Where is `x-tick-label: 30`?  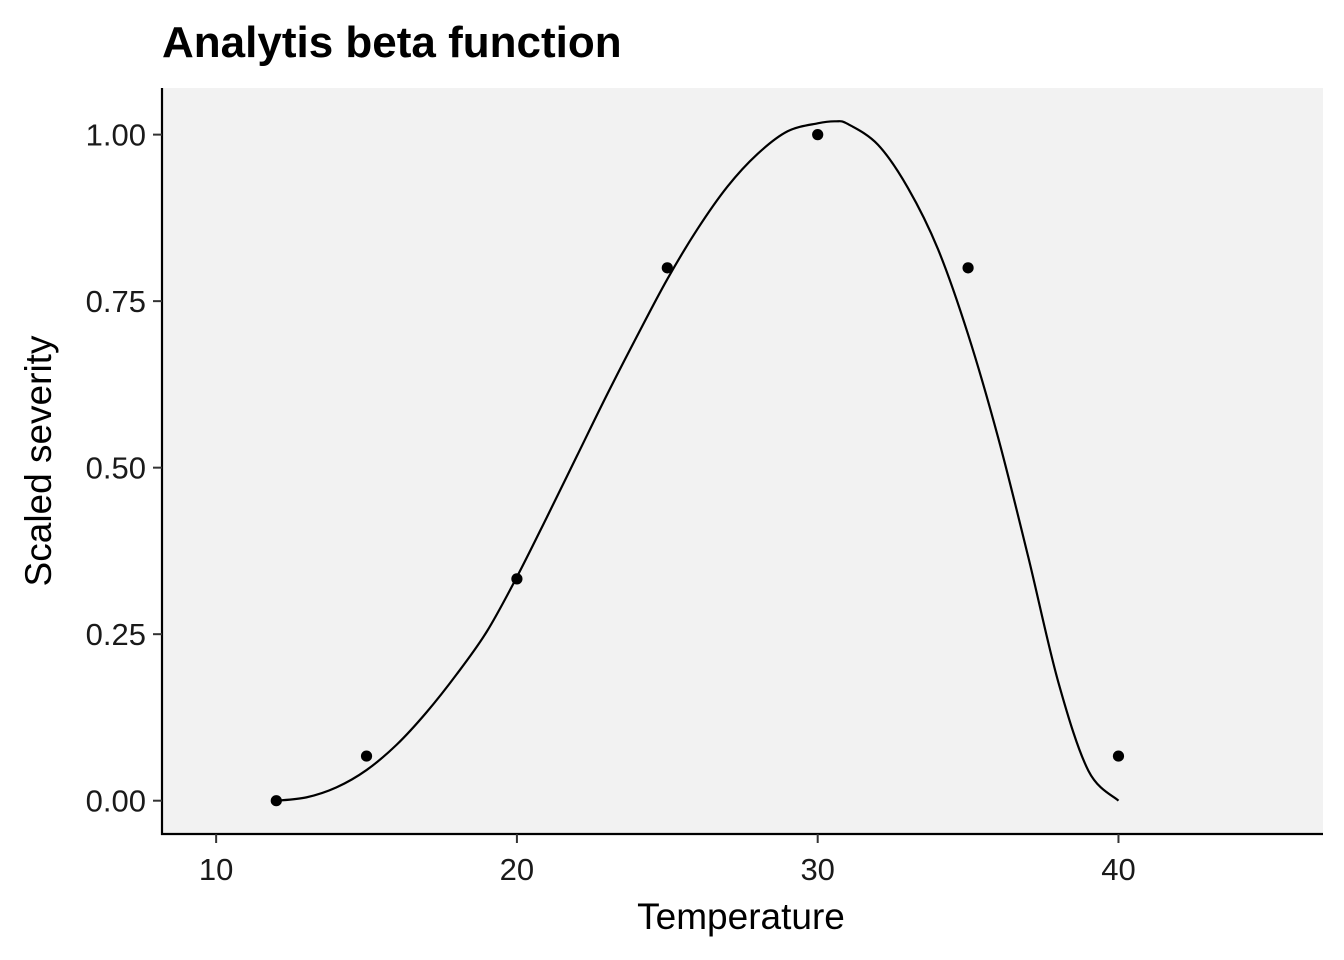 x-tick-label: 30 is located at coordinates (817, 869).